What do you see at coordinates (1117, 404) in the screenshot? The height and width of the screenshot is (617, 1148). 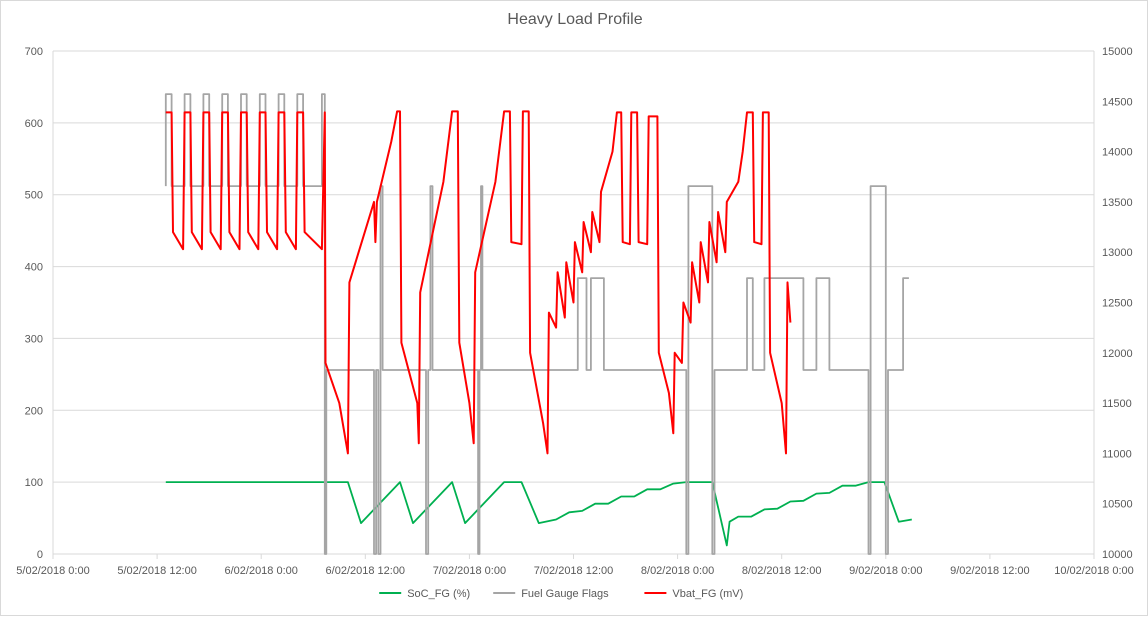 I see `y-right-tick-label: 11500` at bounding box center [1117, 404].